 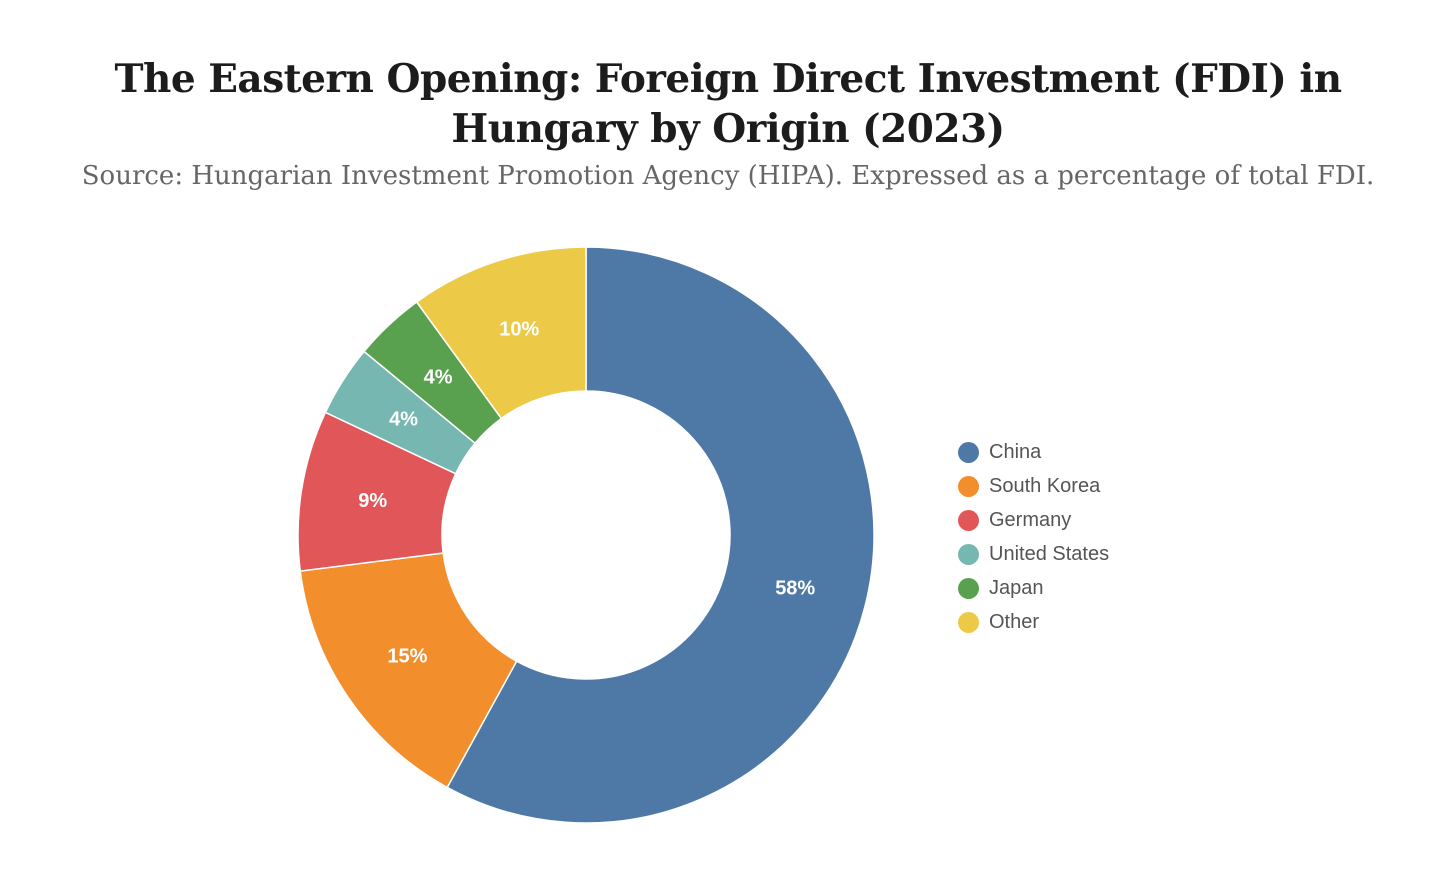 What do you see at coordinates (372, 501) in the screenshot?
I see `slice-label-germany: 9%` at bounding box center [372, 501].